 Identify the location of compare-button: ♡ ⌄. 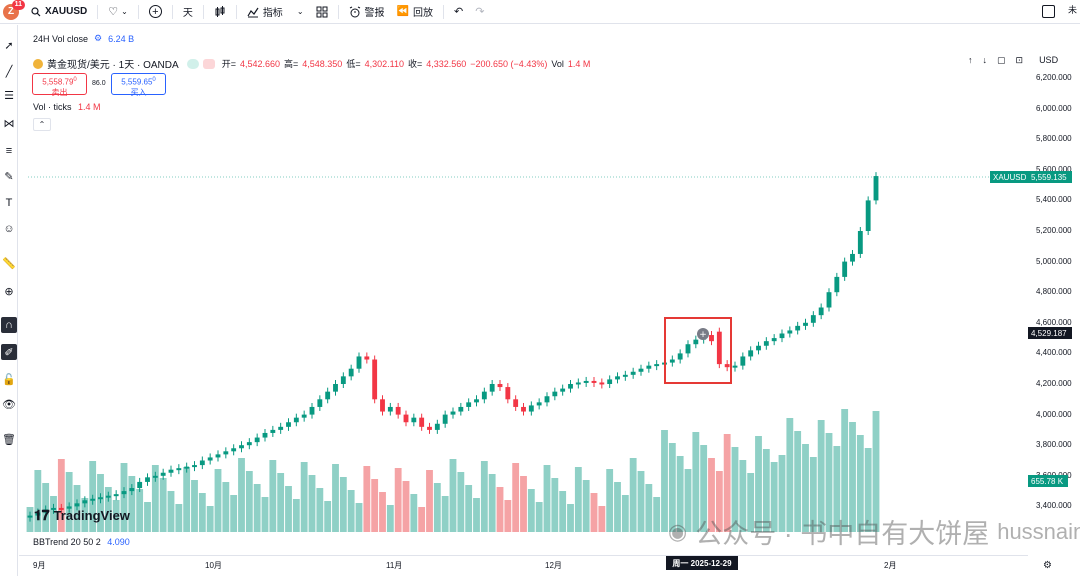
(118, 12).